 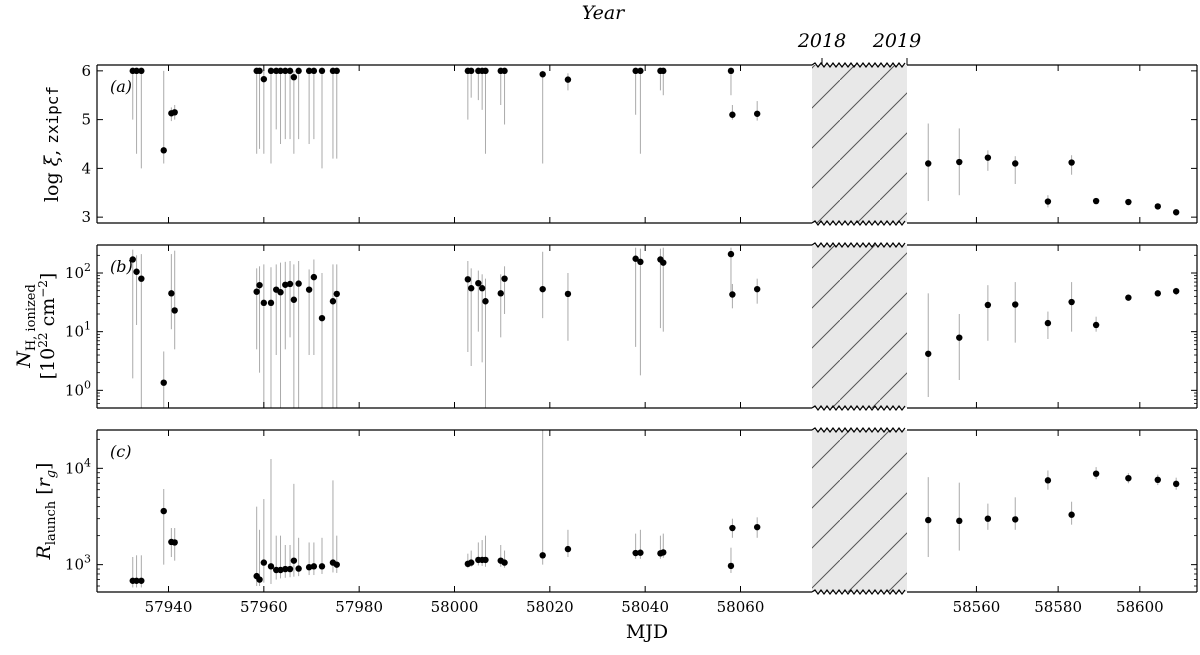 I want to click on y-tick-label-panel-2: 10⁰, so click(x=78, y=388).